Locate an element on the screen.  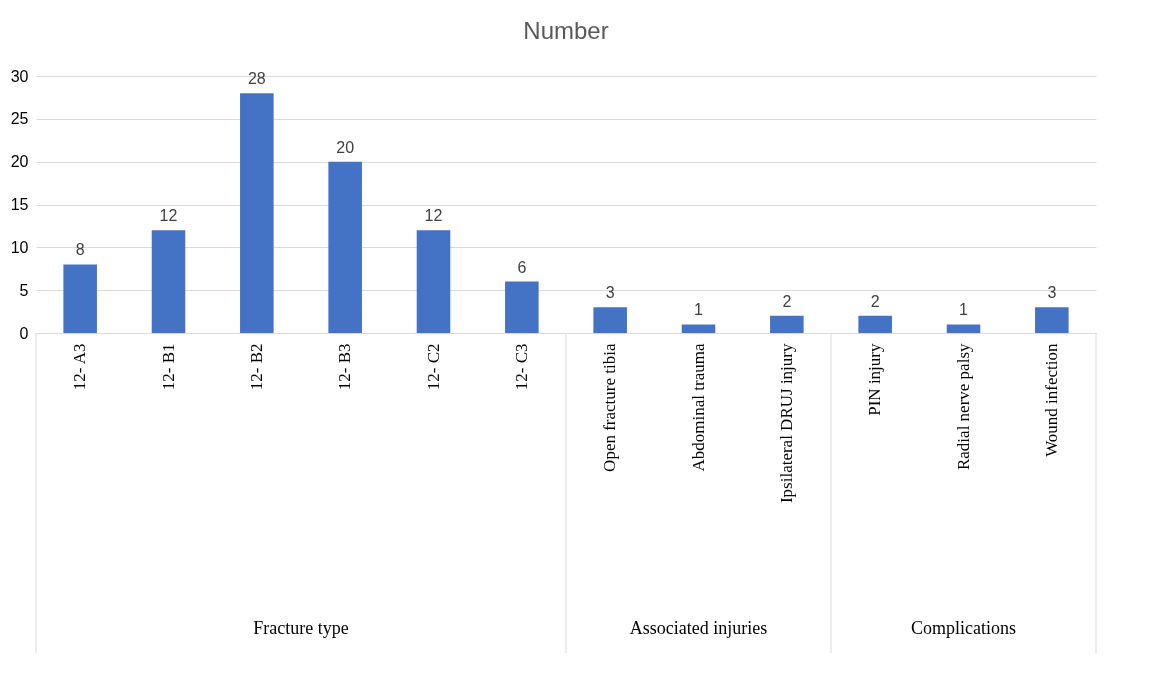
y-tick-label: 10 is located at coordinates (19, 247).